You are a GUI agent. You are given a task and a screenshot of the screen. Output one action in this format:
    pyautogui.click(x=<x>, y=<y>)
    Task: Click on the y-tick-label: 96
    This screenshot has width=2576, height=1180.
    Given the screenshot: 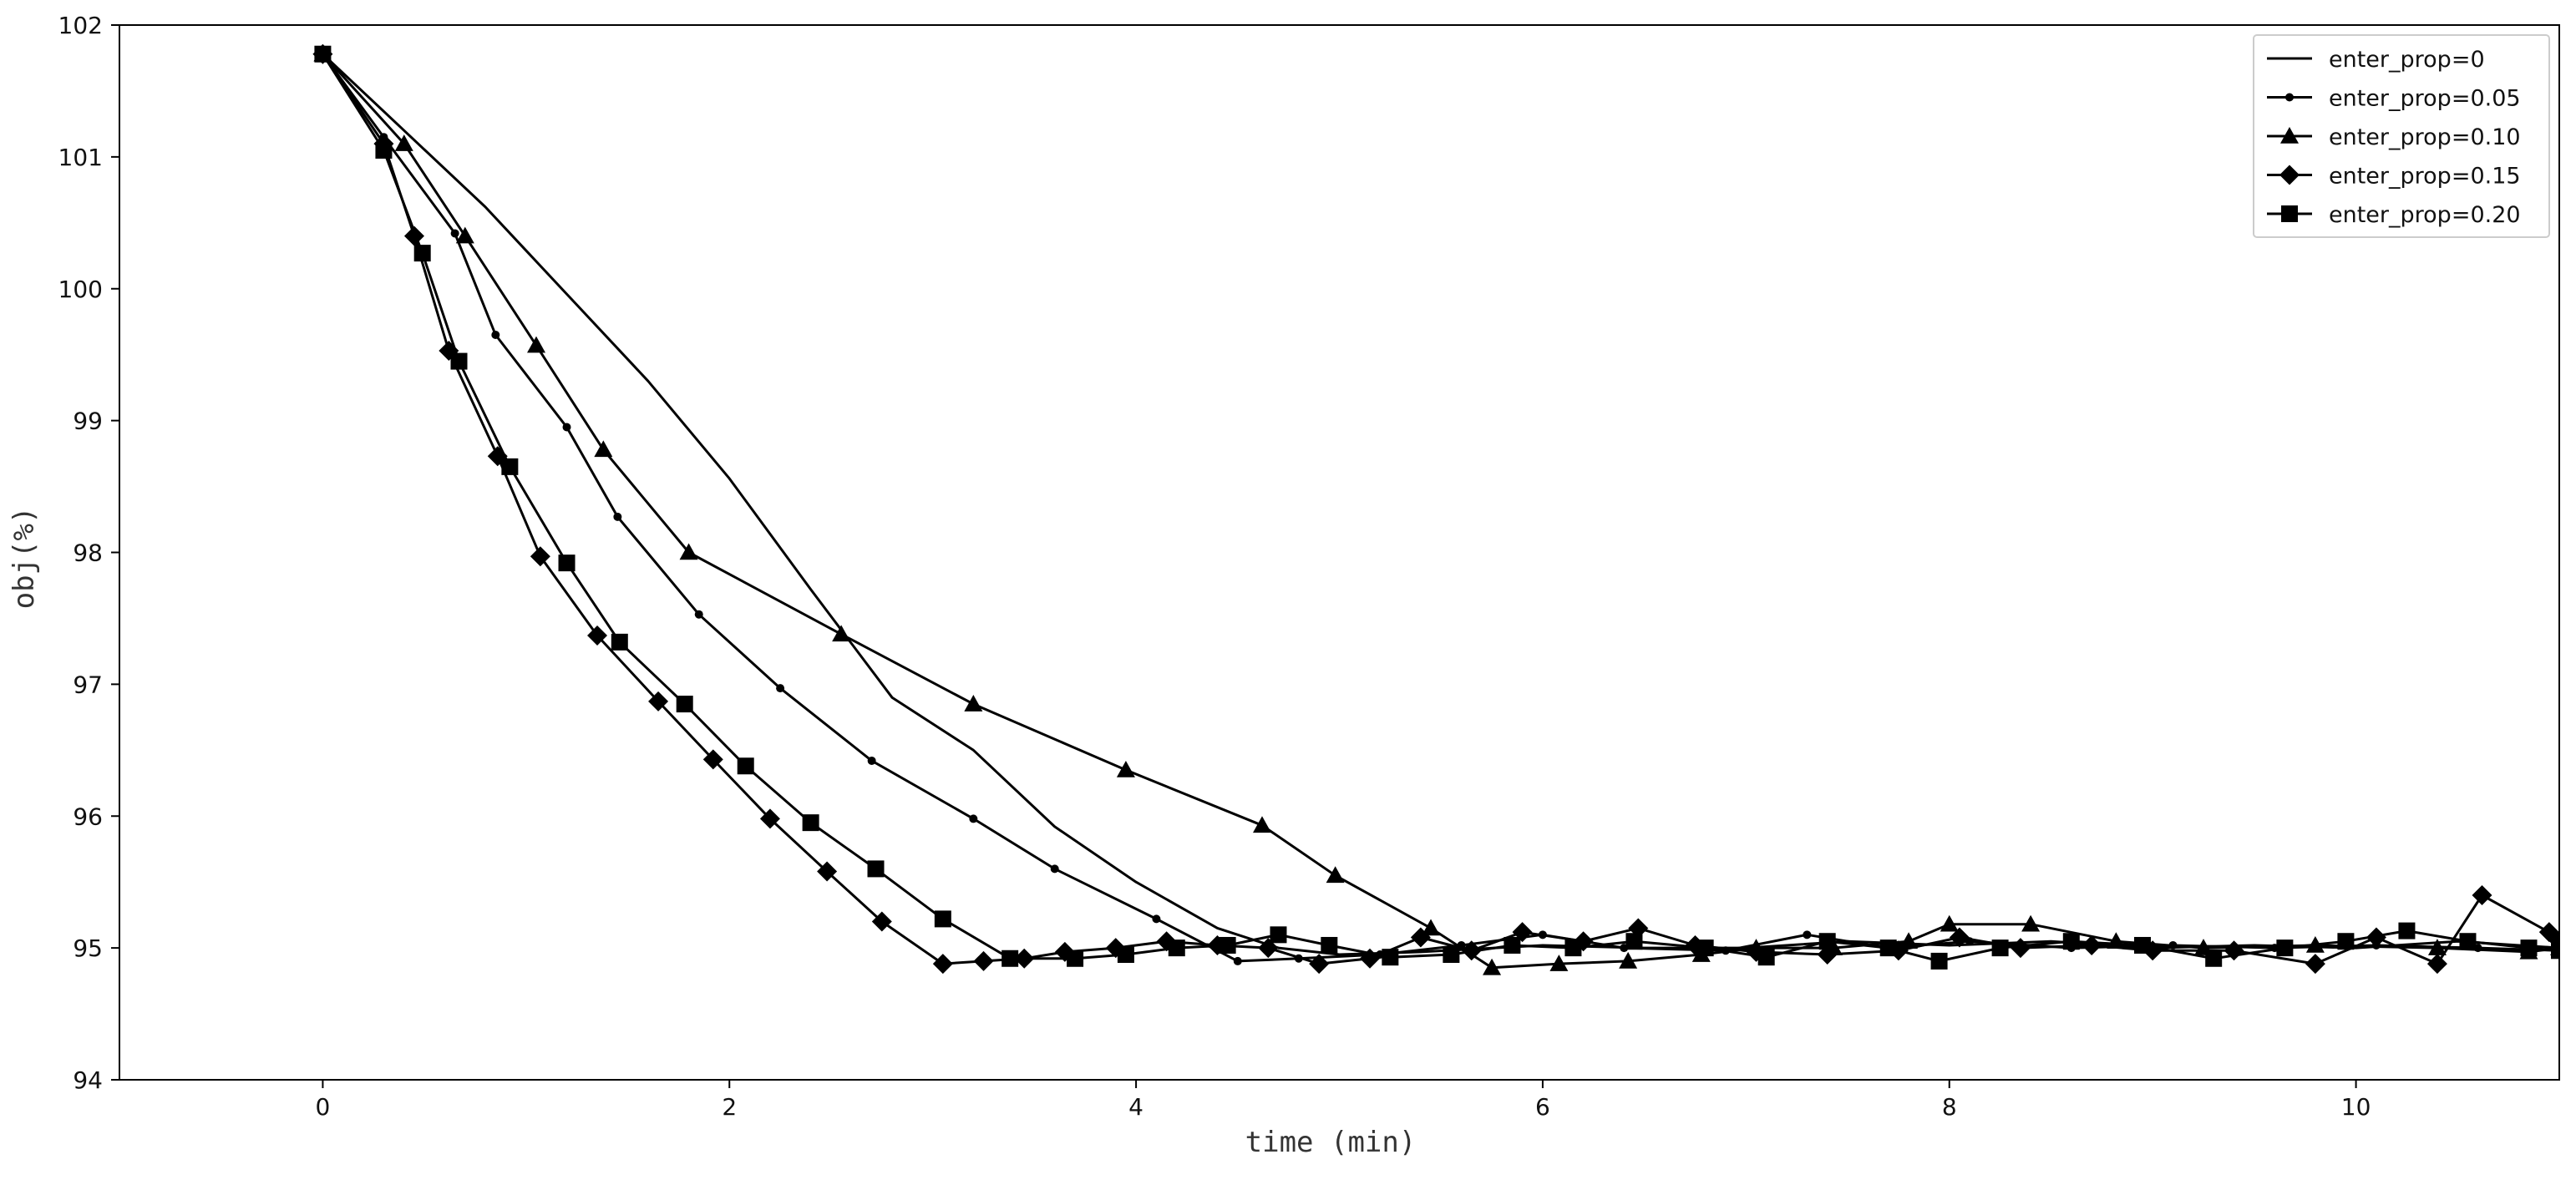 What is the action you would take?
    pyautogui.click(x=88, y=817)
    